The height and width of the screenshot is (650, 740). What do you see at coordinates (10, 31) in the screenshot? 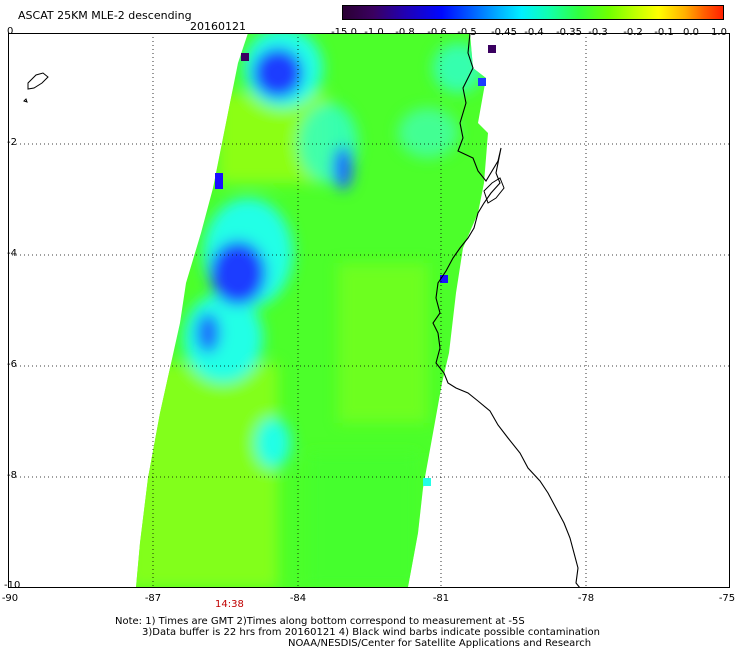
I see `lat-label: 0` at bounding box center [10, 31].